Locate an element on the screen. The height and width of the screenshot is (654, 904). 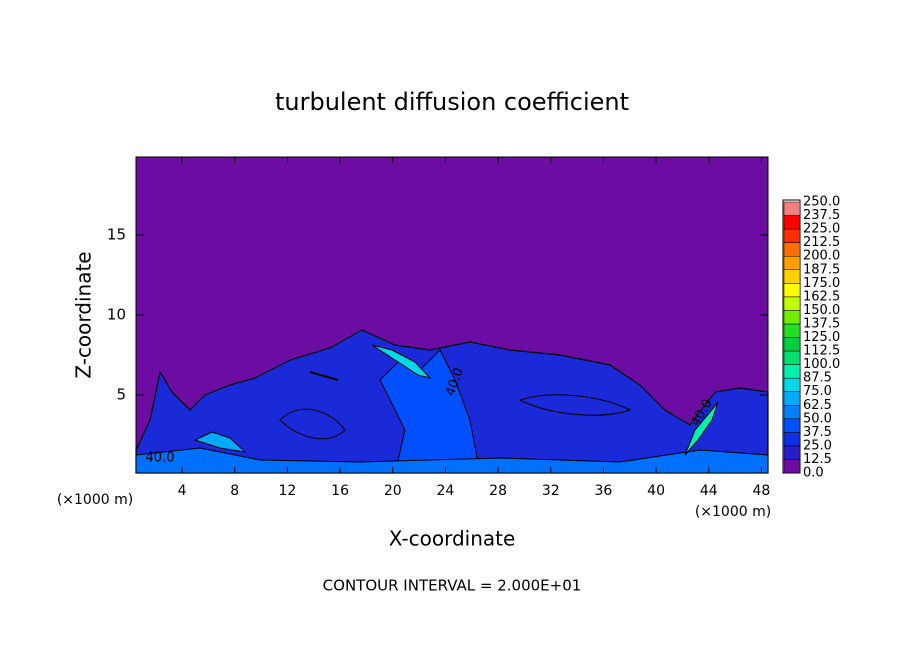
colorbar-label: 212.5 is located at coordinates (821, 242).